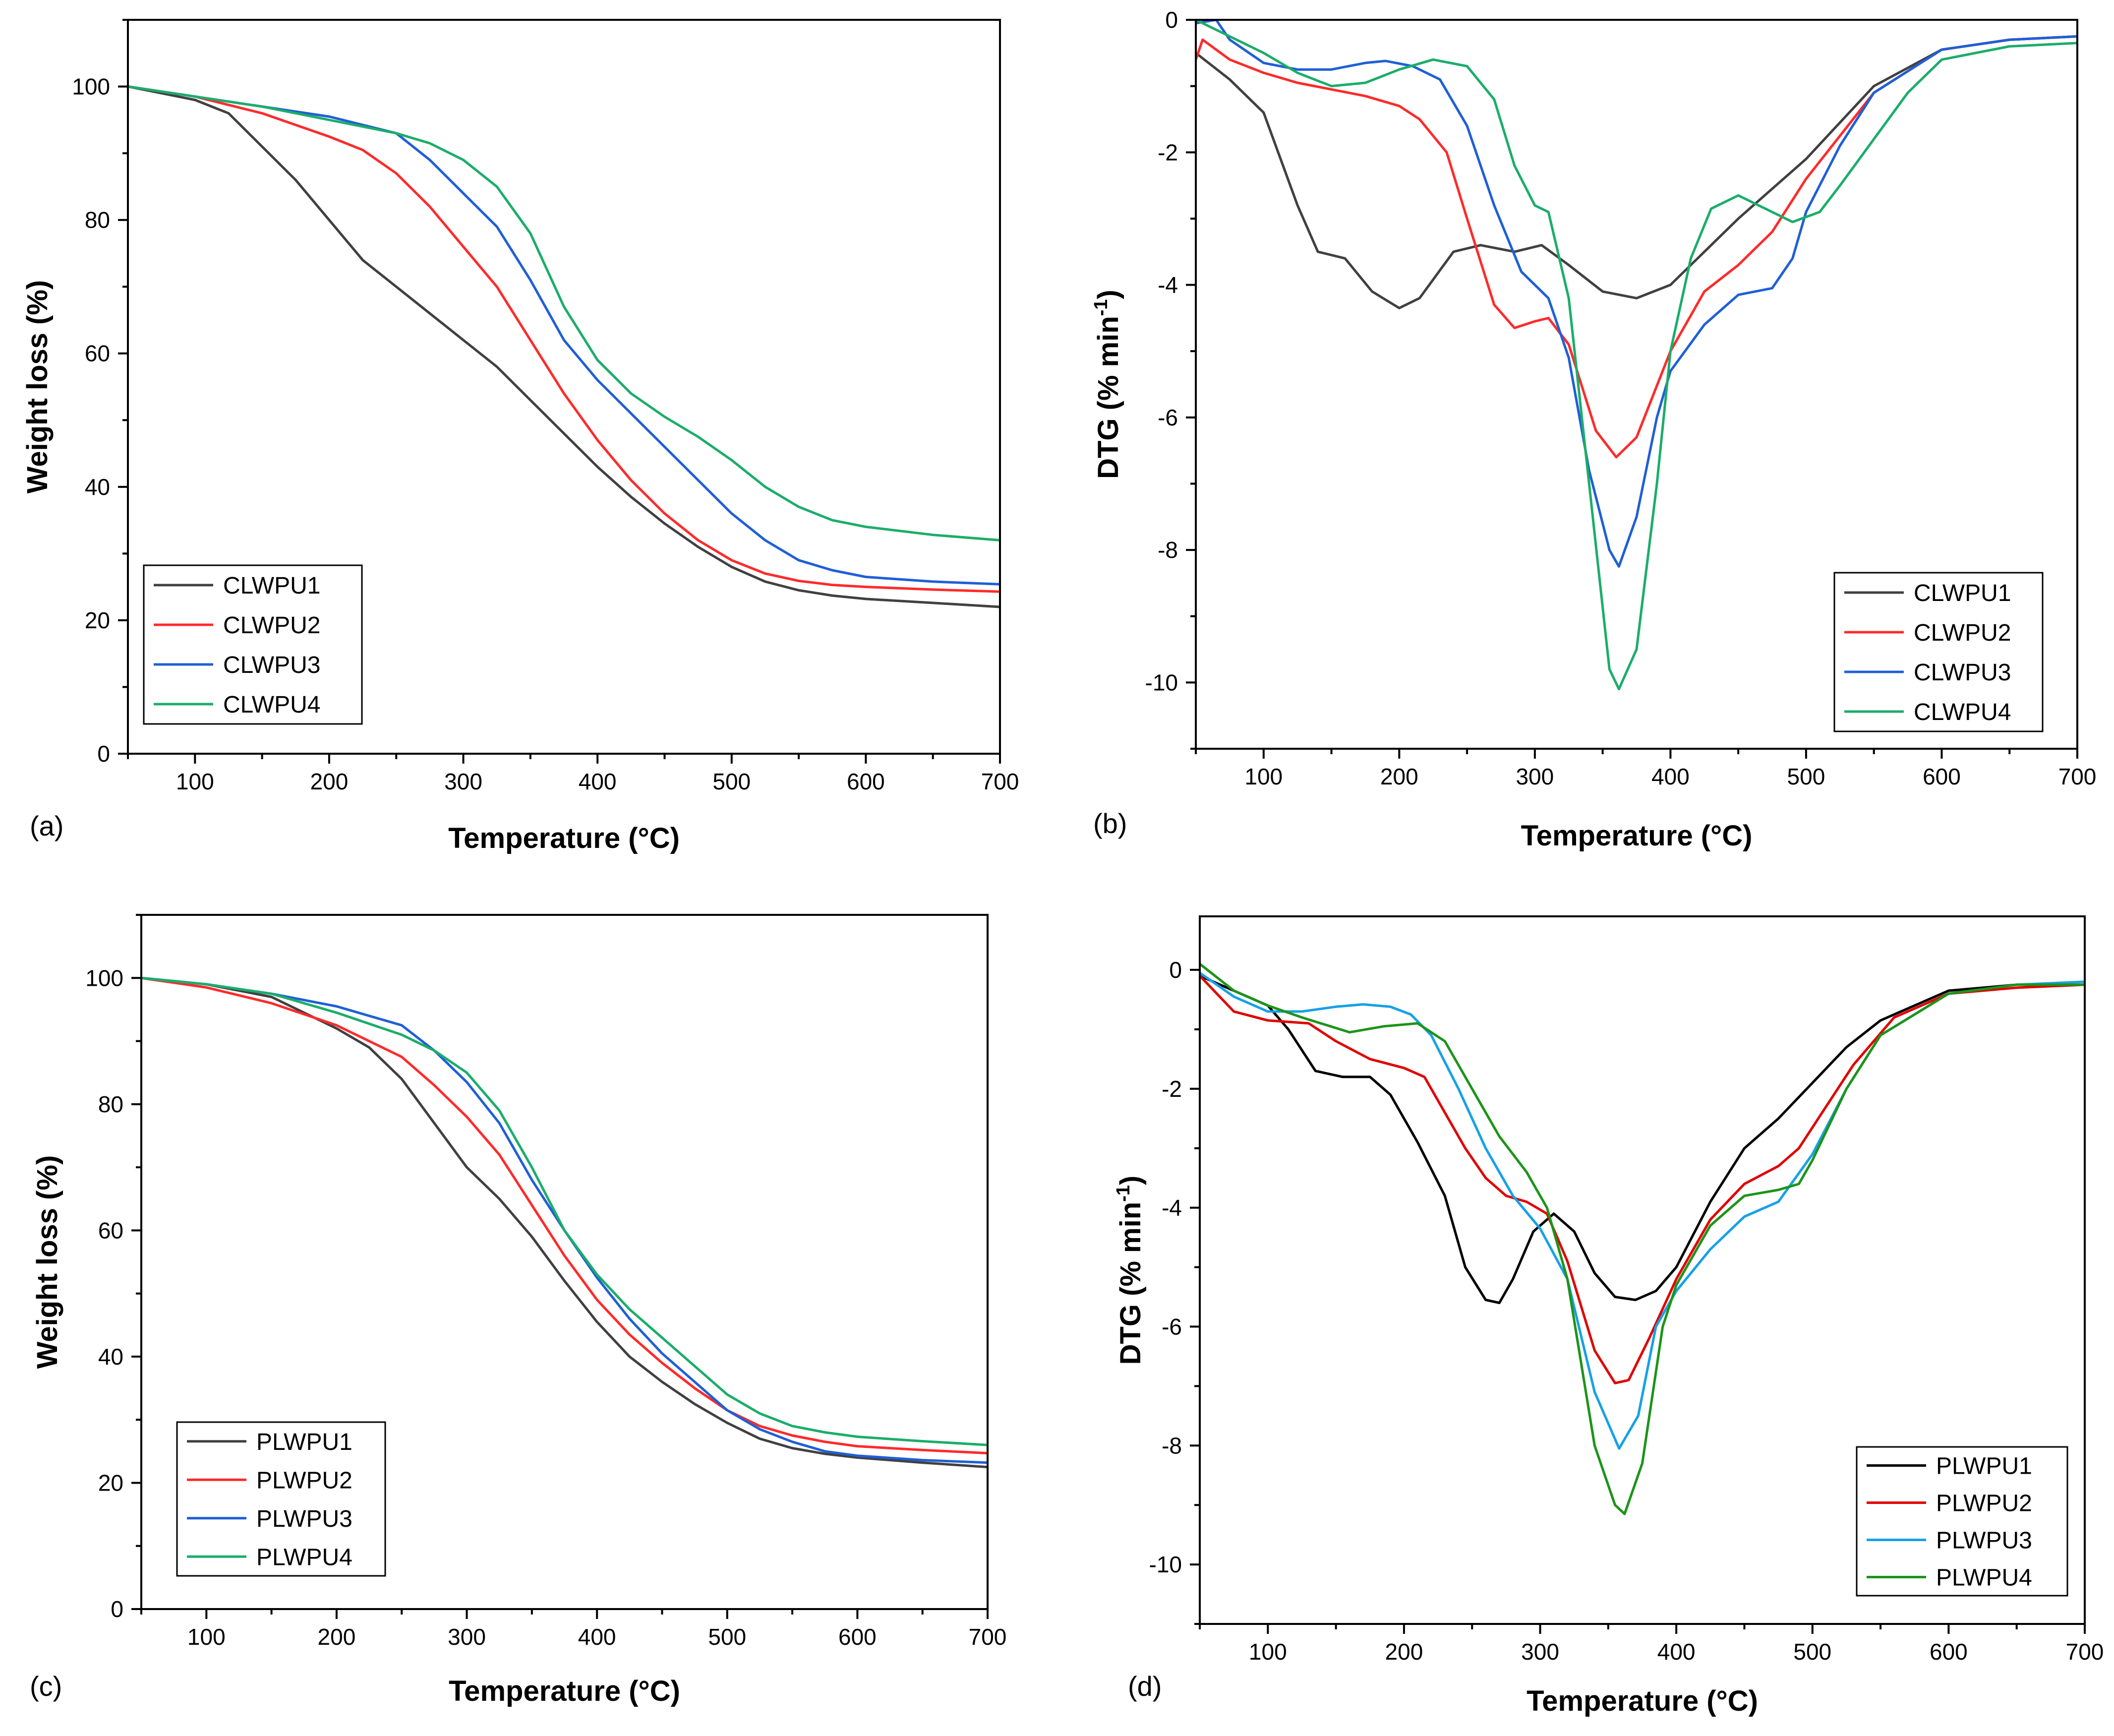 This screenshot has width=2114, height=1736. Describe the element at coordinates (47, 1262) in the screenshot. I see `y-axis-label: Weight loss (%)` at that location.